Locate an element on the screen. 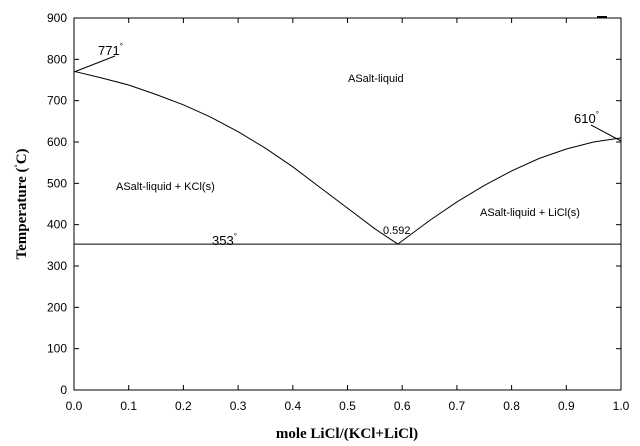 The image size is (640, 446). licl-mp-leader is located at coordinates (606, 133).